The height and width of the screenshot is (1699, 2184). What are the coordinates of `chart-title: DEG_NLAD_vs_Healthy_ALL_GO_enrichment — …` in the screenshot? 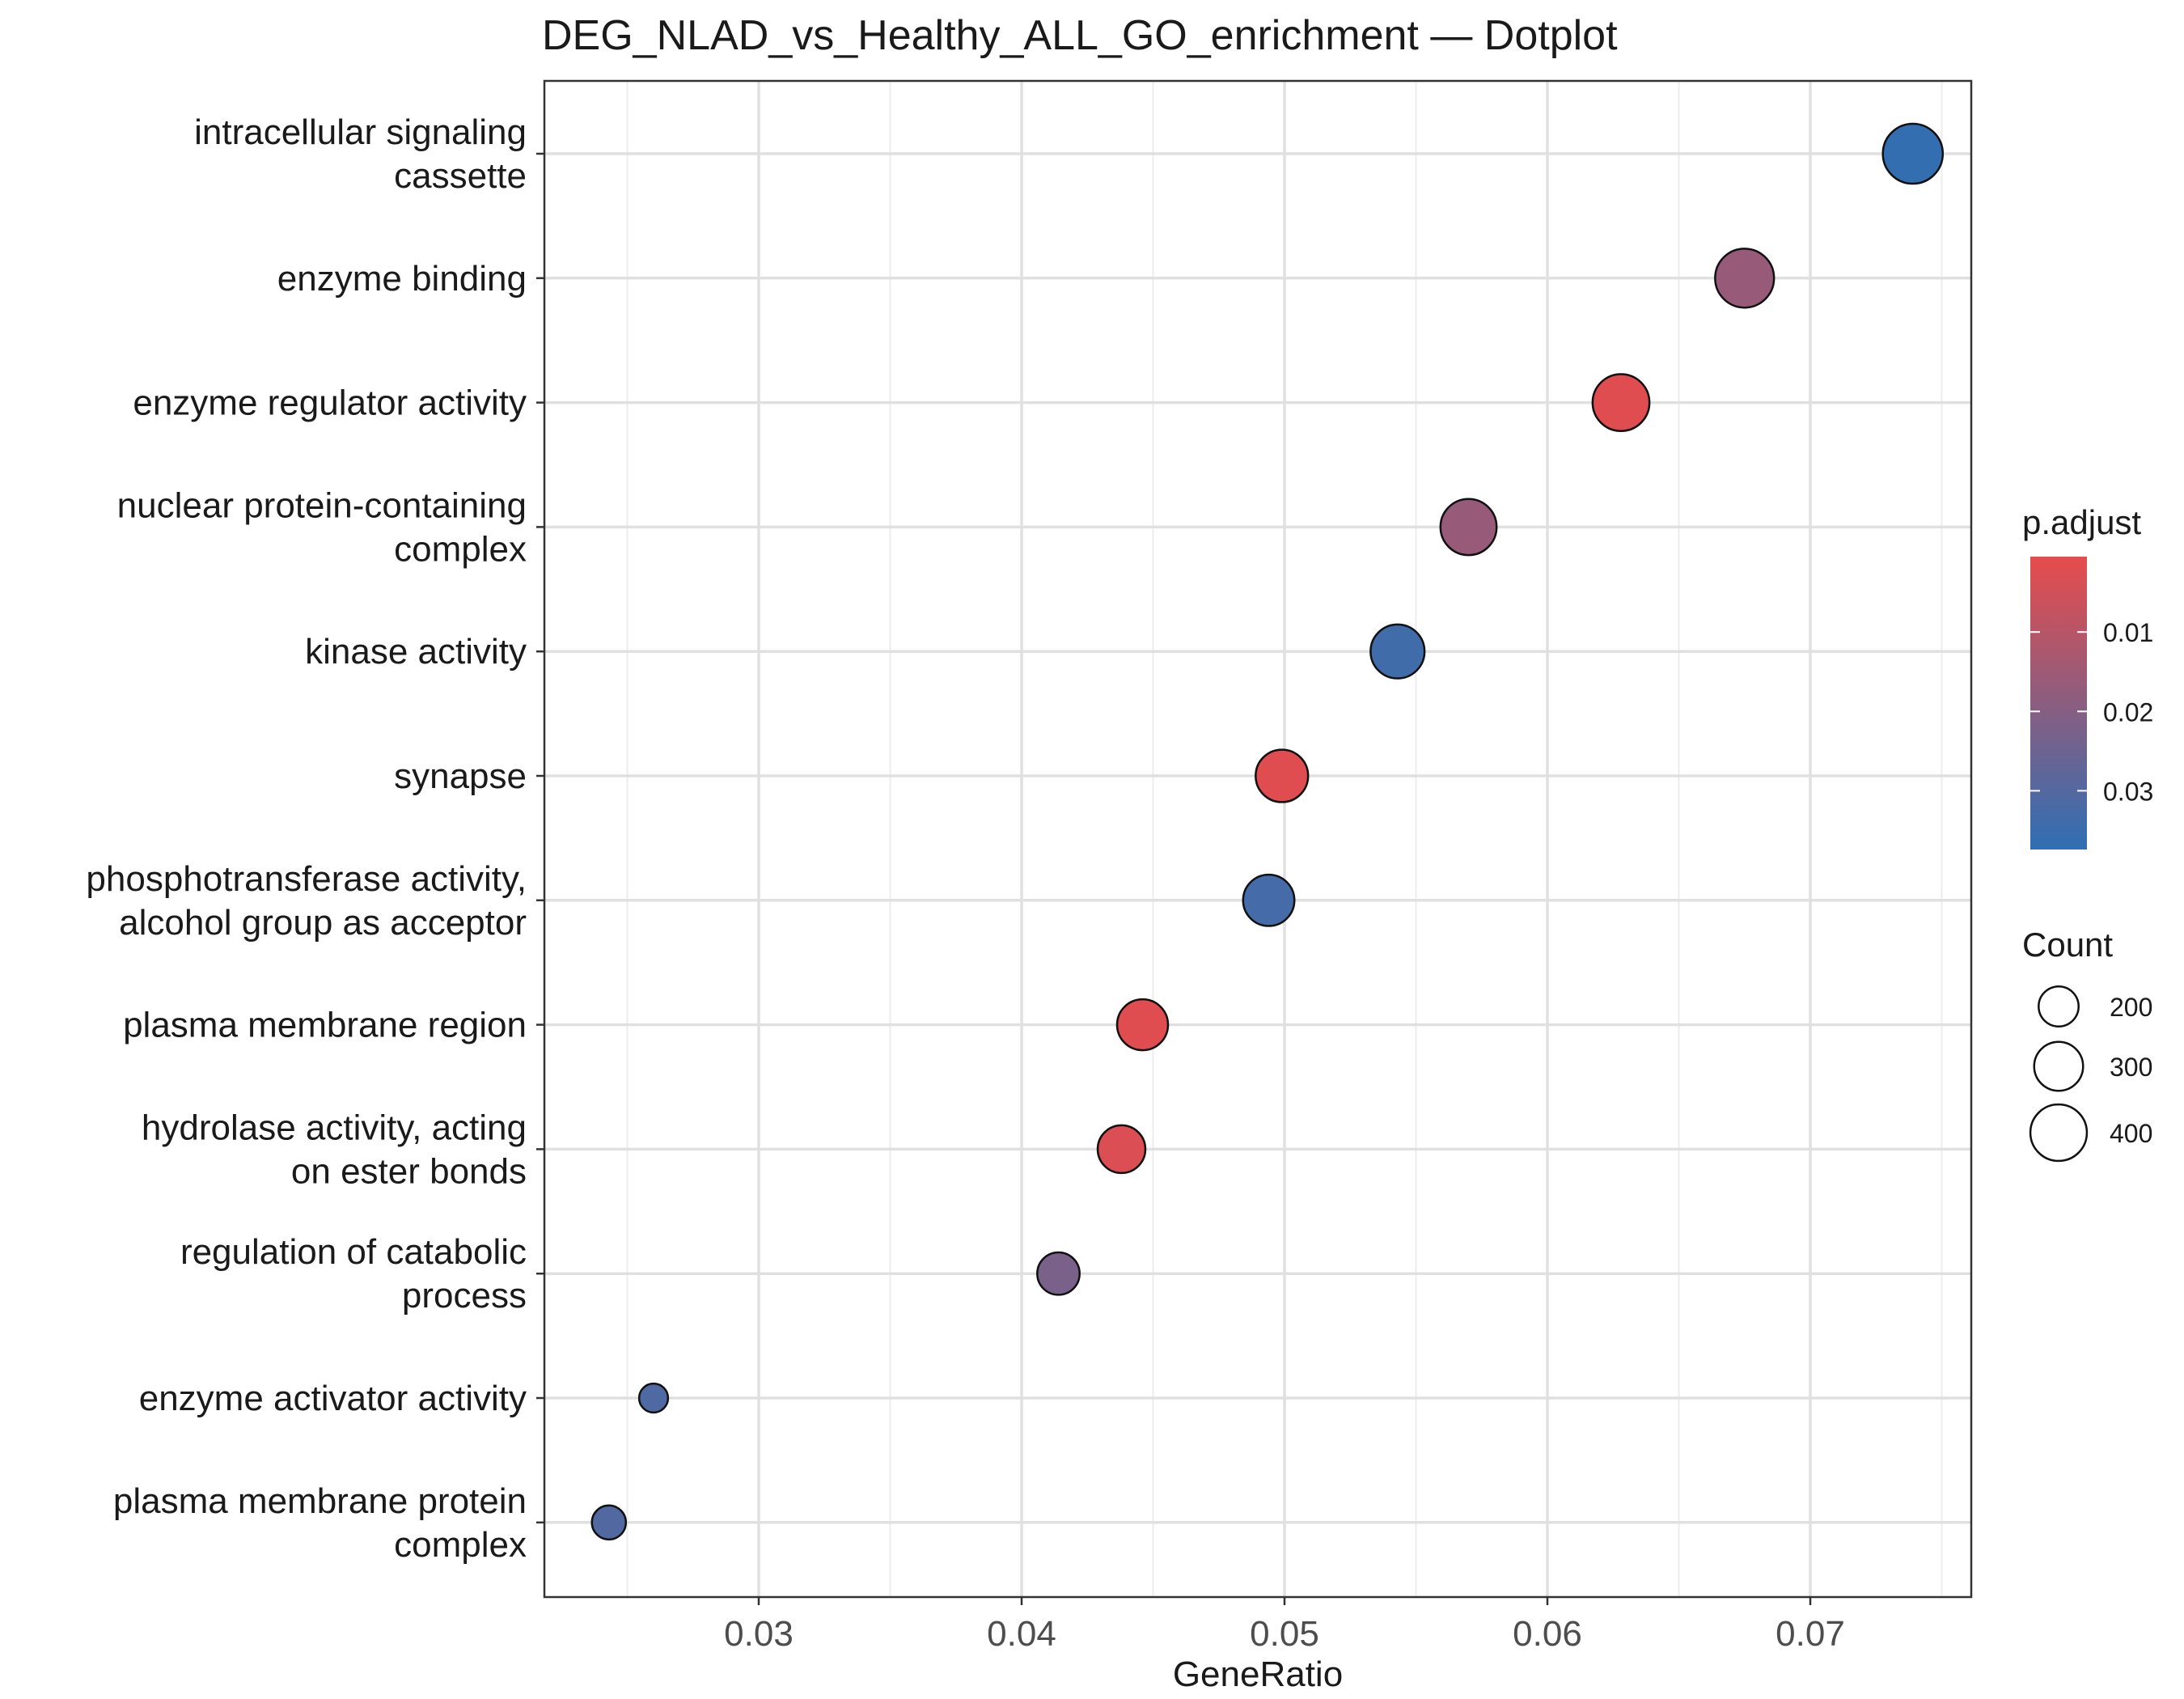 It's located at (1080, 35).